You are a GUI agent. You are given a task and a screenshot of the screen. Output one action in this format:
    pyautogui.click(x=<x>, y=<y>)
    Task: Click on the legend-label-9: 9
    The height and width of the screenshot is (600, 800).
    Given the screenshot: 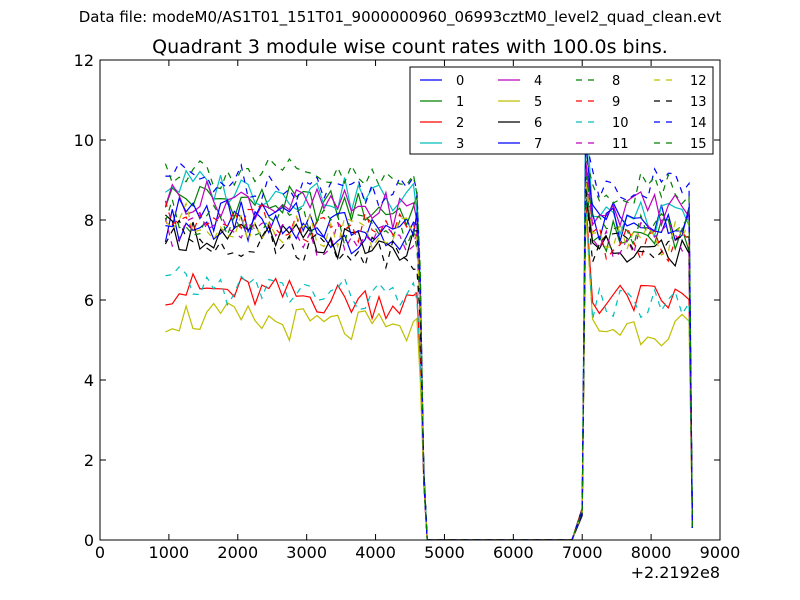 What is the action you would take?
    pyautogui.click(x=616, y=102)
    